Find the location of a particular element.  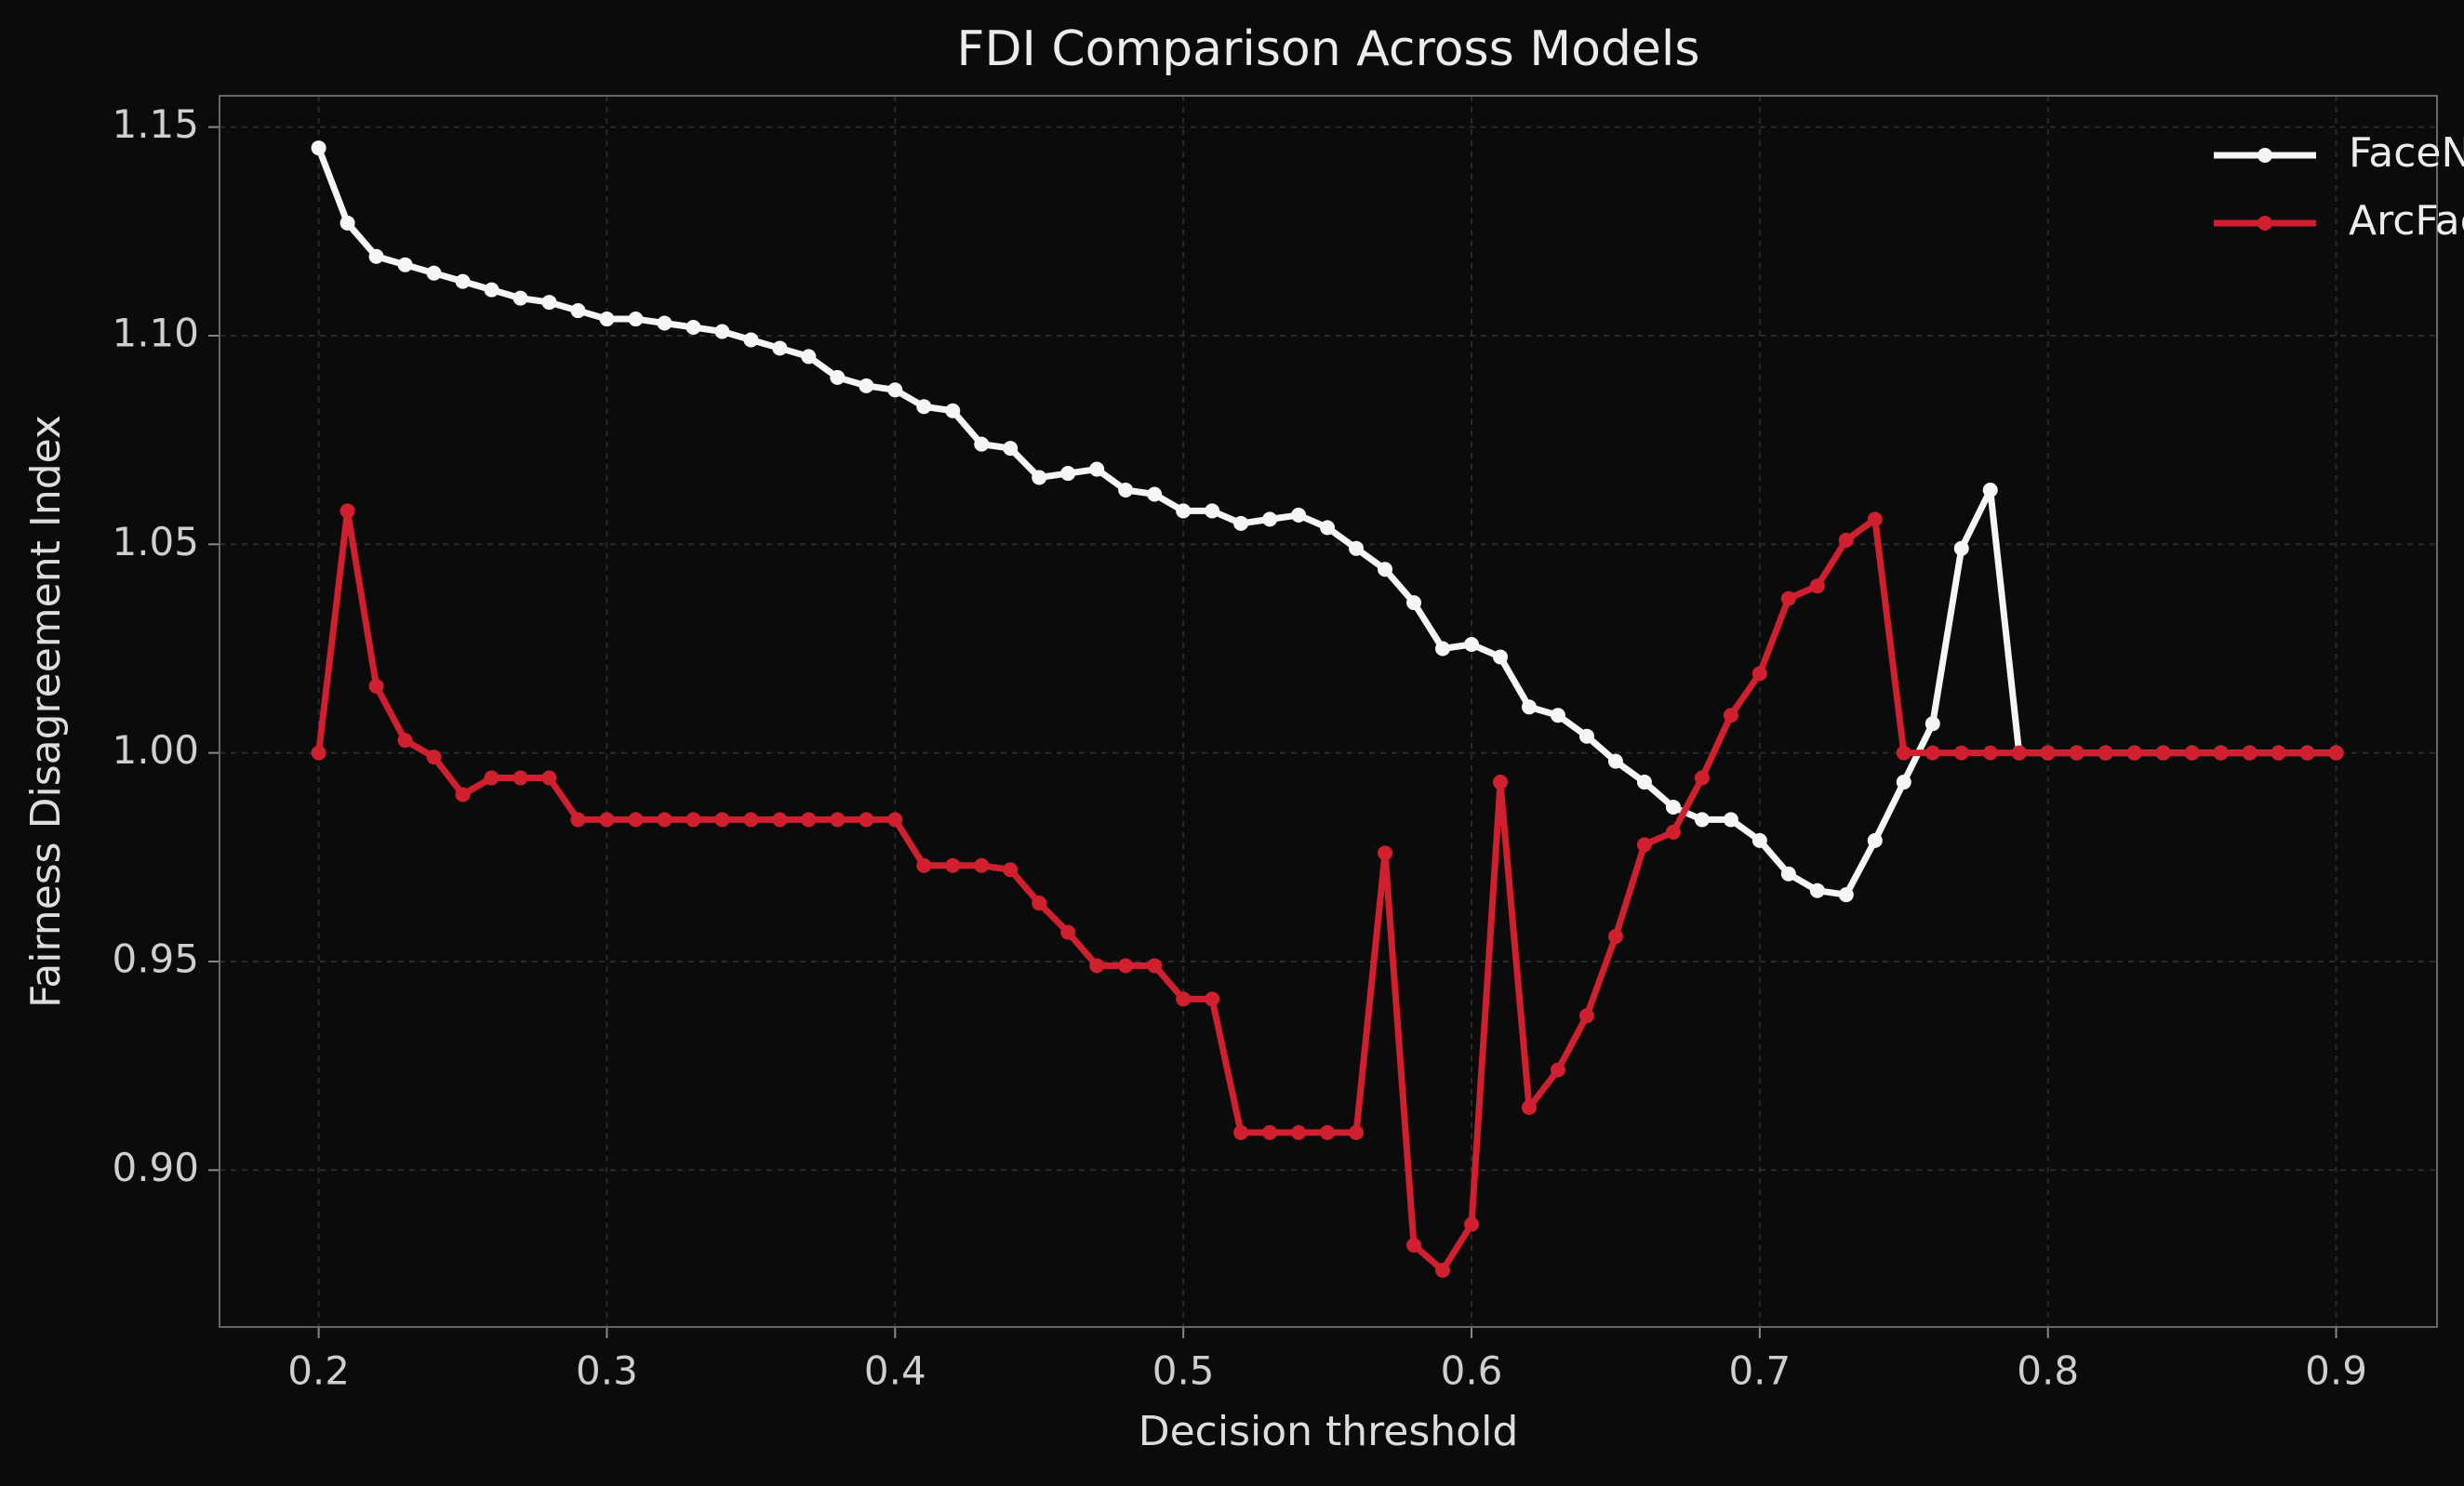

legend-marker is located at coordinates (2265, 223).